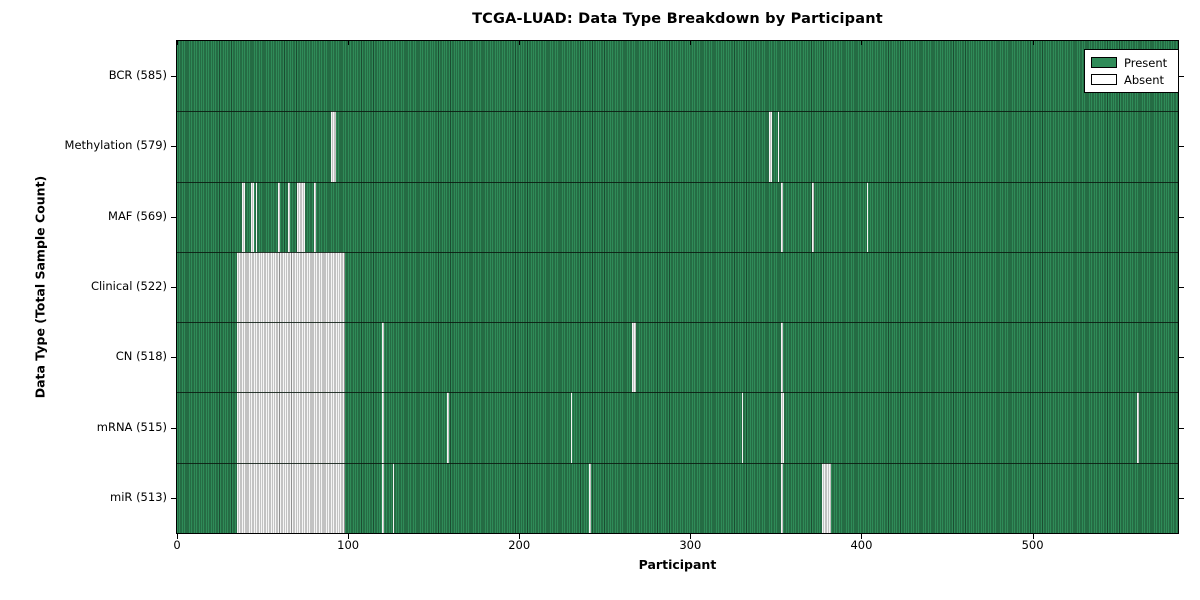 This screenshot has width=1200, height=600. Describe the element at coordinates (137, 75) in the screenshot. I see `y-tick-label: BCR (585)` at that location.